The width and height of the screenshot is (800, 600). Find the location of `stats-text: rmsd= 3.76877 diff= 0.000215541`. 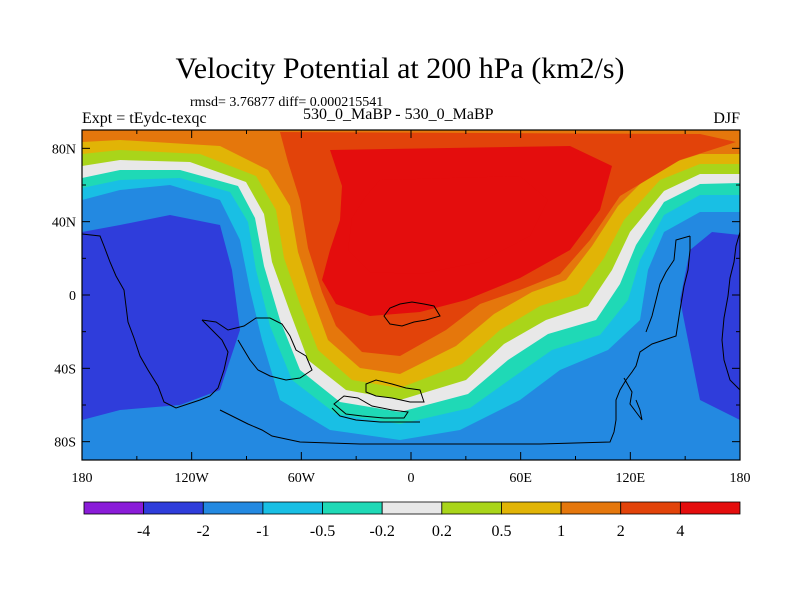

stats-text: rmsd= 3.76877 diff= 0.000215541 is located at coordinates (287, 102).